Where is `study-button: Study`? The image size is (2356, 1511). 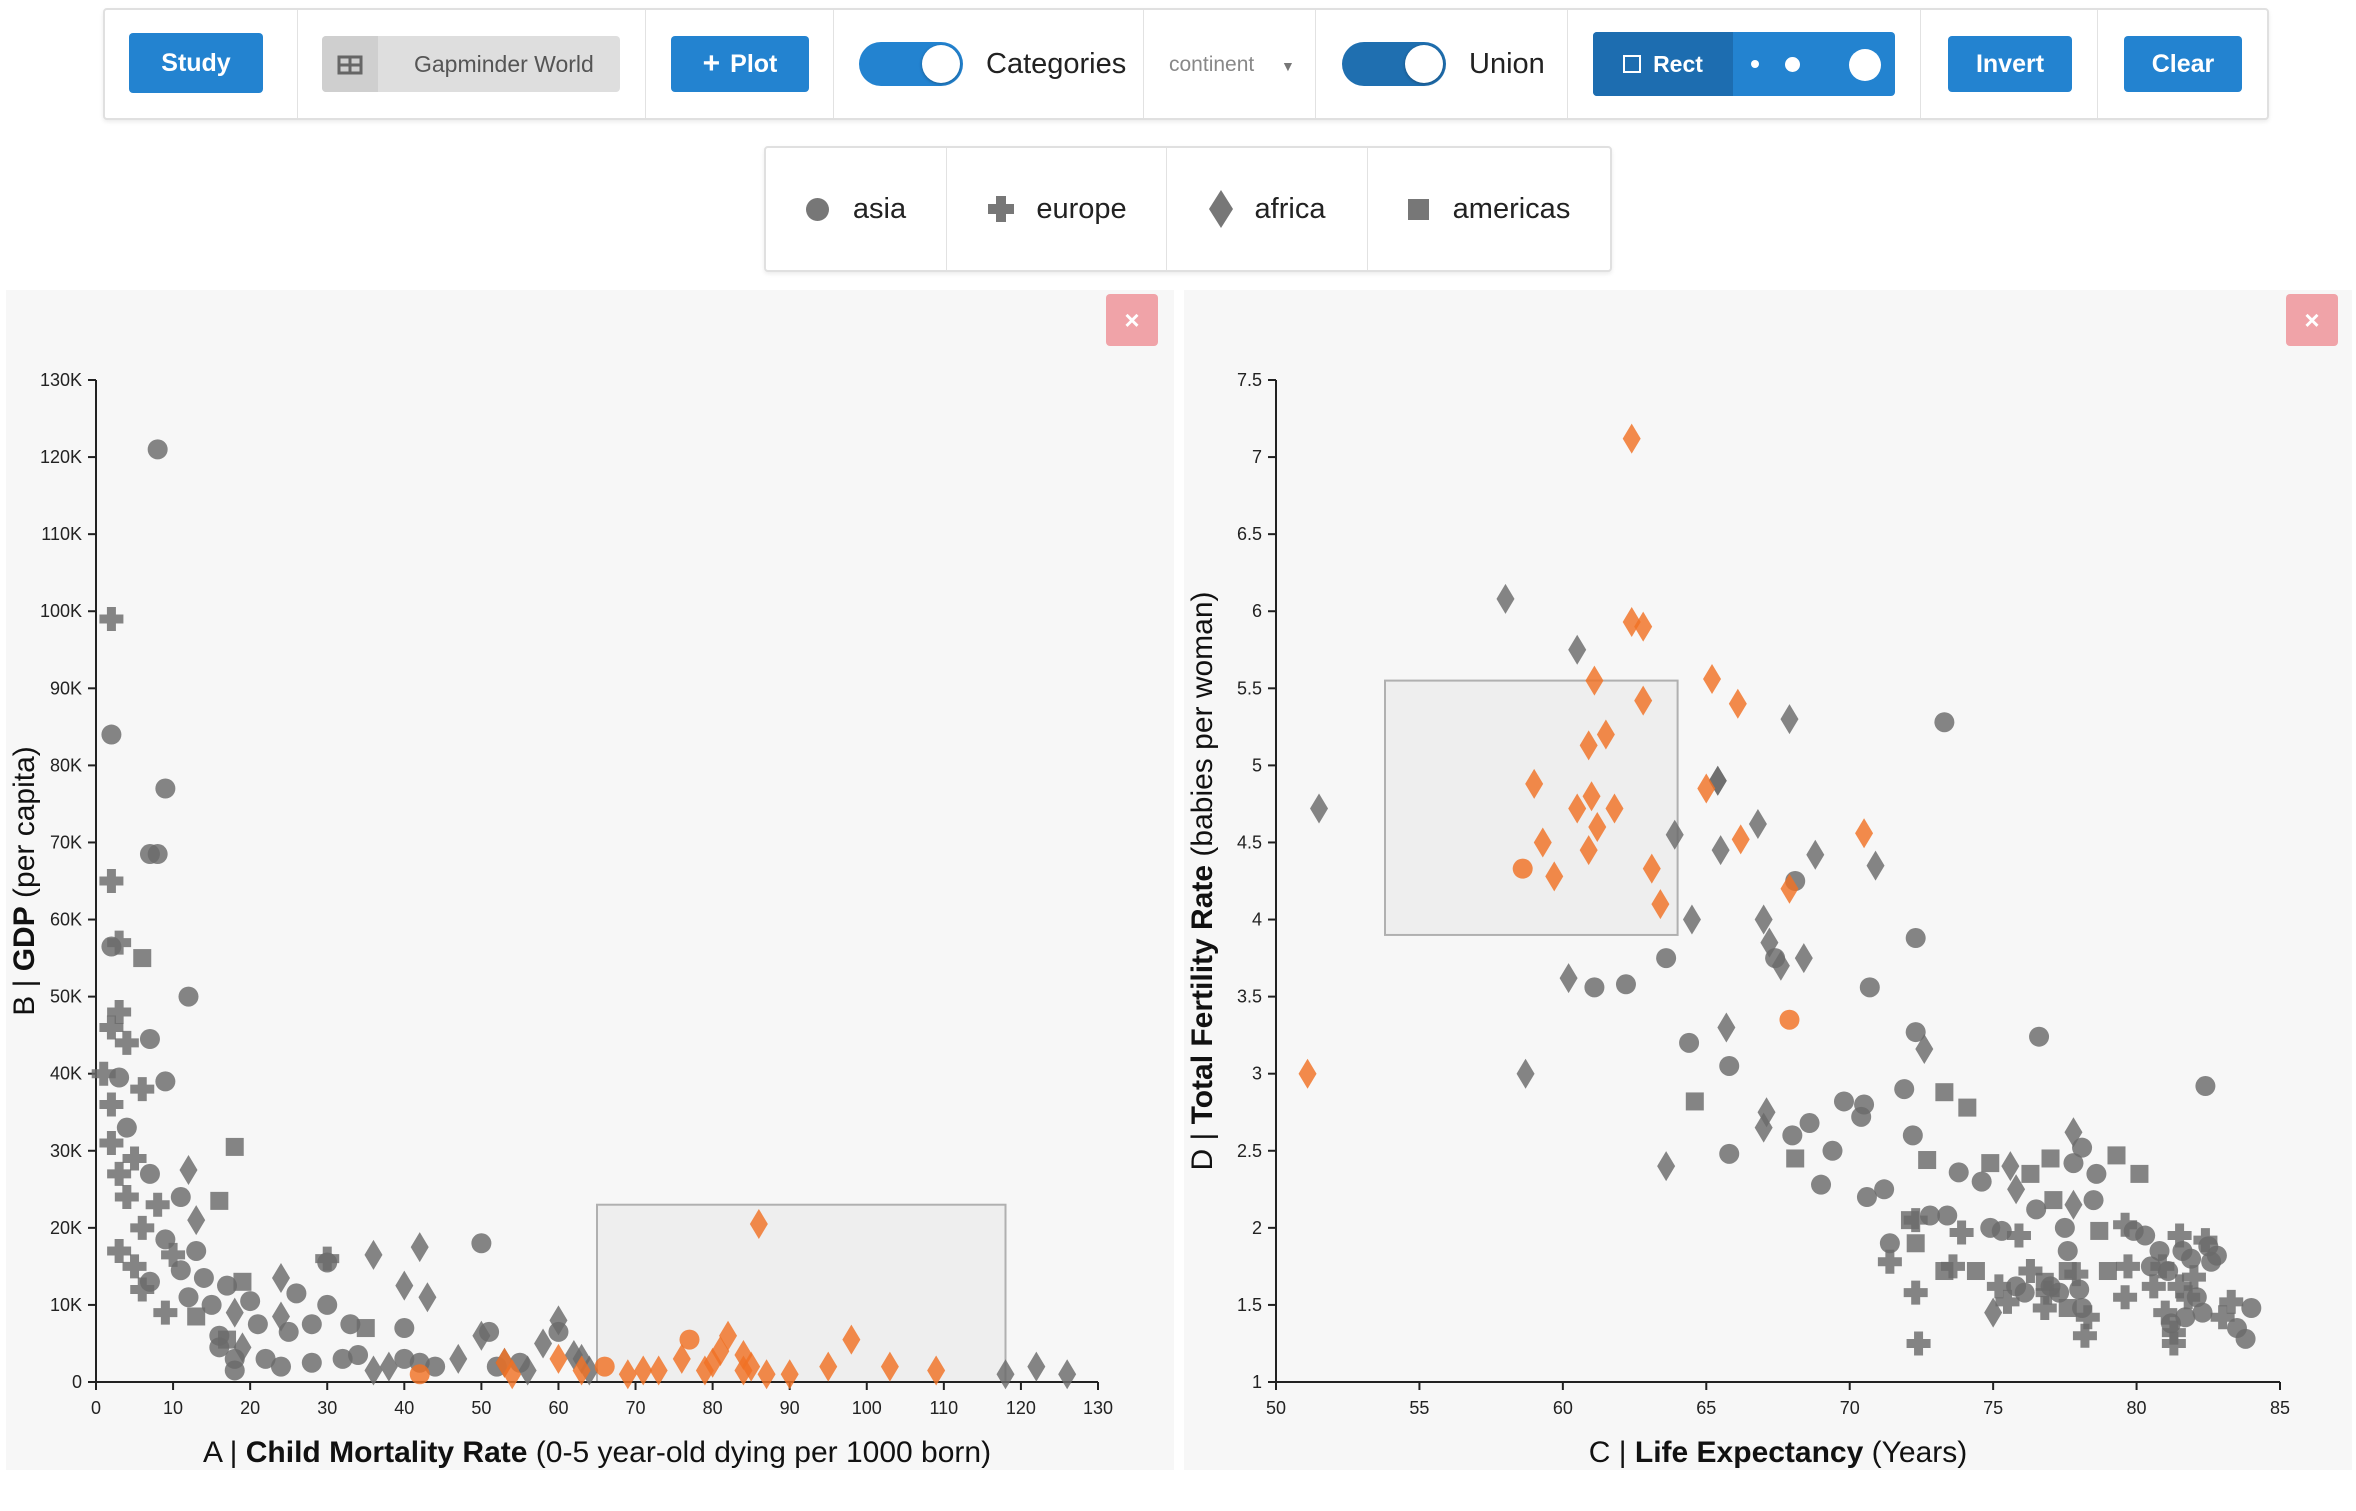
study-button: Study is located at coordinates (196, 63).